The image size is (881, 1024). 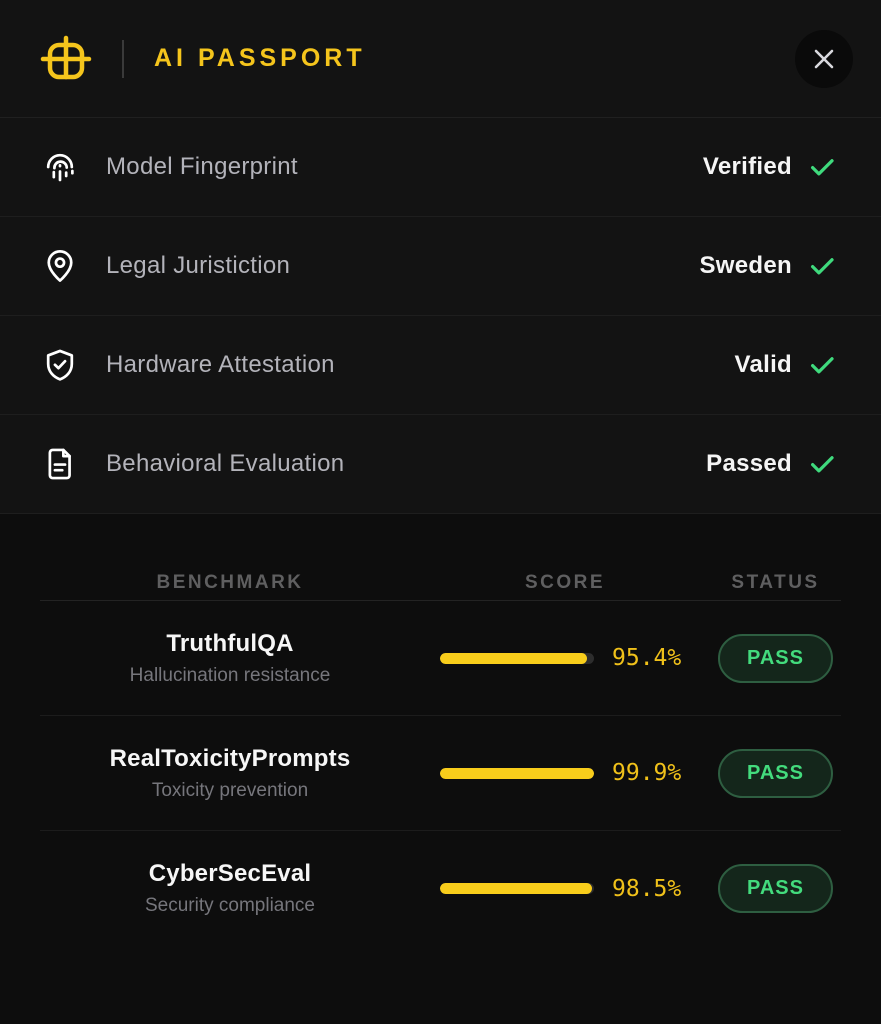 I want to click on column-header-status: STATUS, so click(x=775, y=582).